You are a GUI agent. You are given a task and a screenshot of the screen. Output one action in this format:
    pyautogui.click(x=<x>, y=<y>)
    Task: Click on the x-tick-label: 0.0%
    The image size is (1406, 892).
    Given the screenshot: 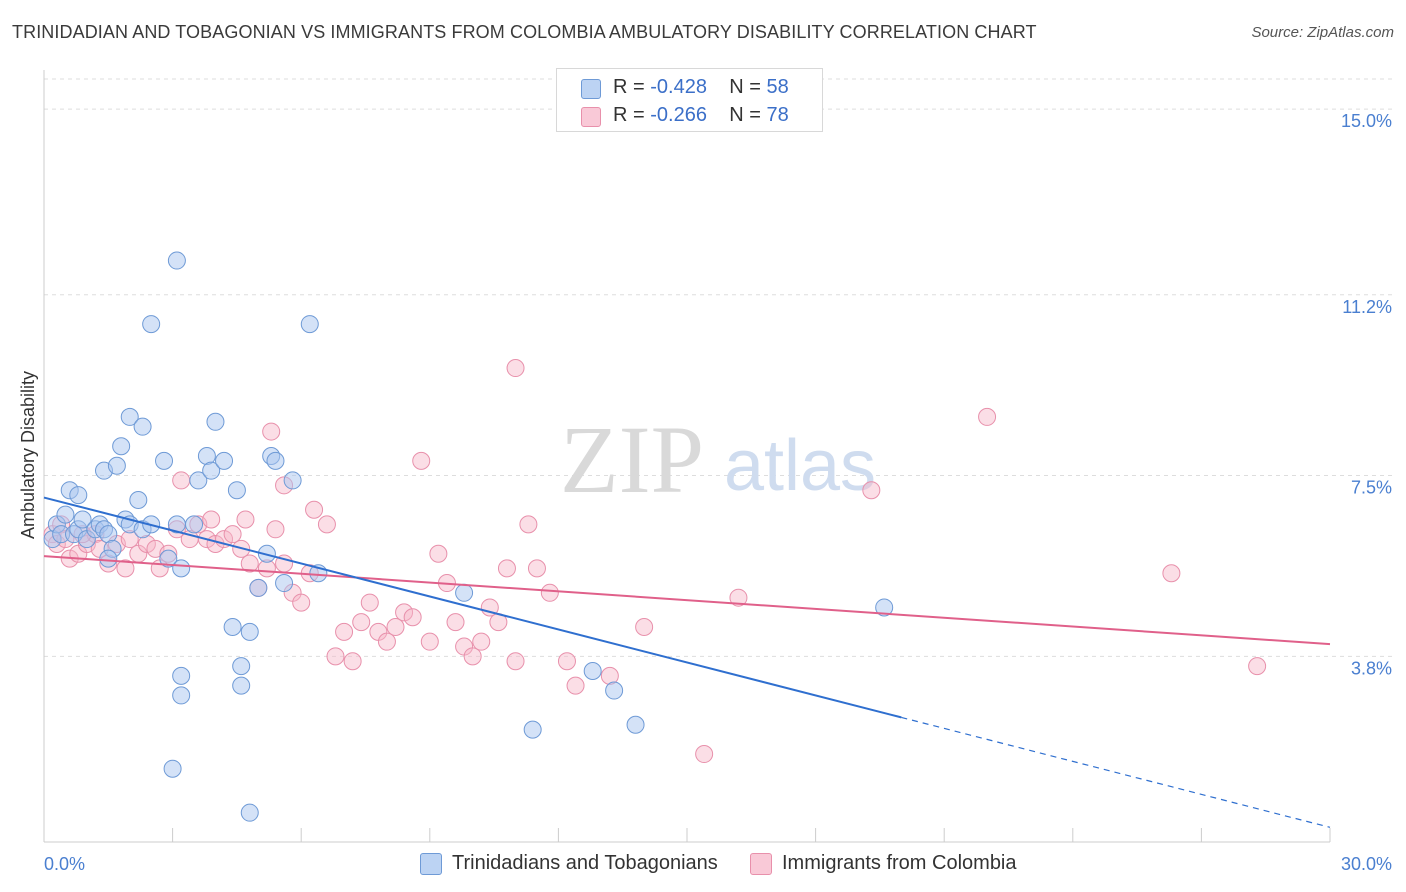 What is the action you would take?
    pyautogui.click(x=64, y=864)
    